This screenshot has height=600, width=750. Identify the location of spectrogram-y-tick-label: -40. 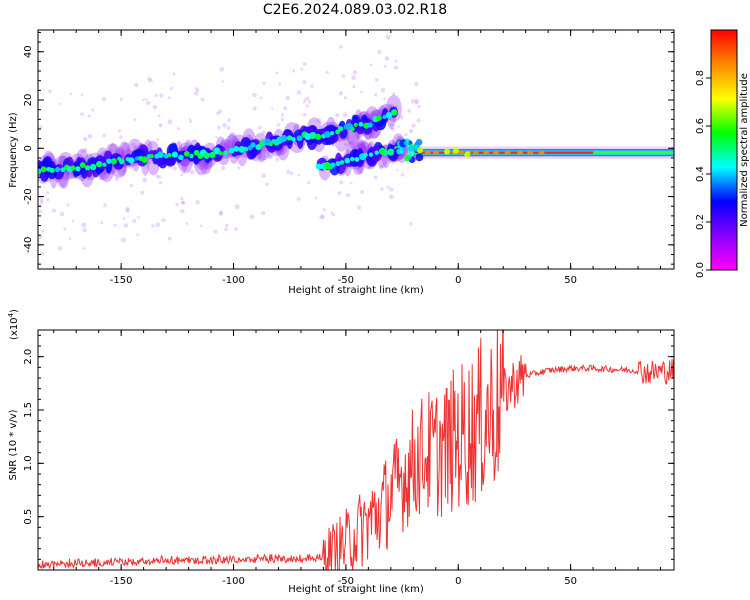
(28, 245).